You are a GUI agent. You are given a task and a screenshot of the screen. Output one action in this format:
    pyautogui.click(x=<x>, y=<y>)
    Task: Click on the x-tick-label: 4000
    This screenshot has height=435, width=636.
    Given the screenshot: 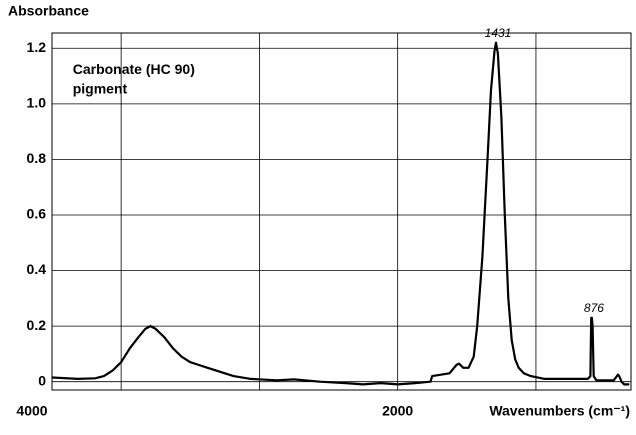 What is the action you would take?
    pyautogui.click(x=31, y=411)
    